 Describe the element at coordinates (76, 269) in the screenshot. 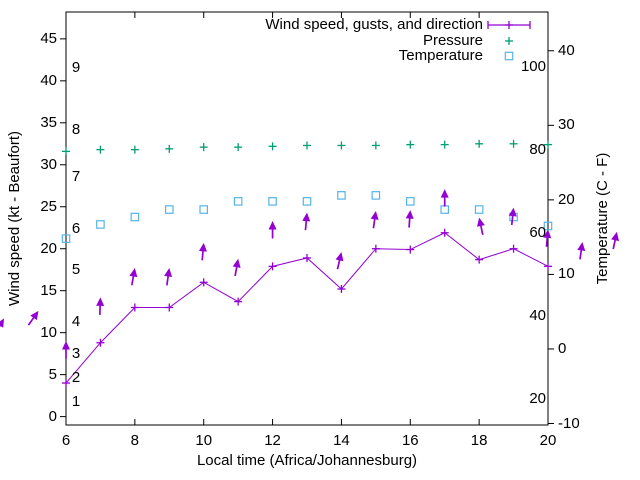

I see `beaufort-scale-label: 5` at that location.